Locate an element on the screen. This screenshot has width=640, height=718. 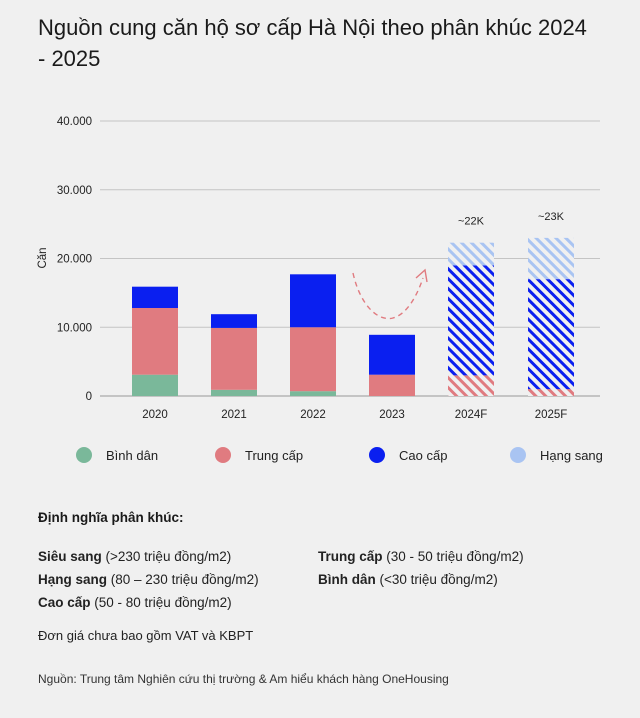
trend-arrow-head is located at coordinates (421, 275).